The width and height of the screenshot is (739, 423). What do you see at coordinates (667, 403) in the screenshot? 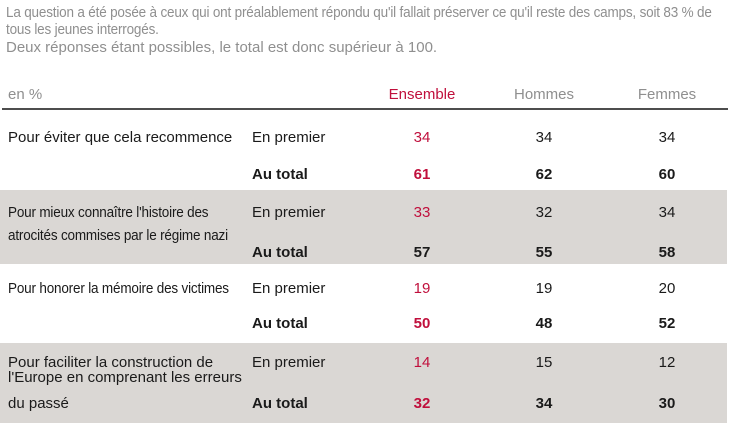
I see `value-femmes: 30` at bounding box center [667, 403].